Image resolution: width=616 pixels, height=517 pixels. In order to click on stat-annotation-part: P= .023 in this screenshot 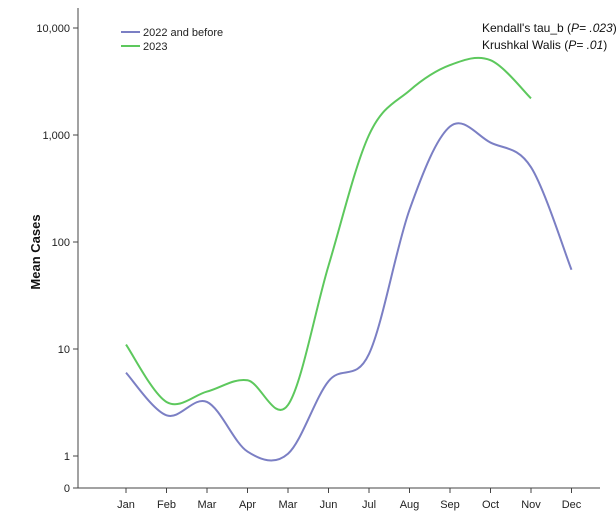, I will do `click(592, 28)`.